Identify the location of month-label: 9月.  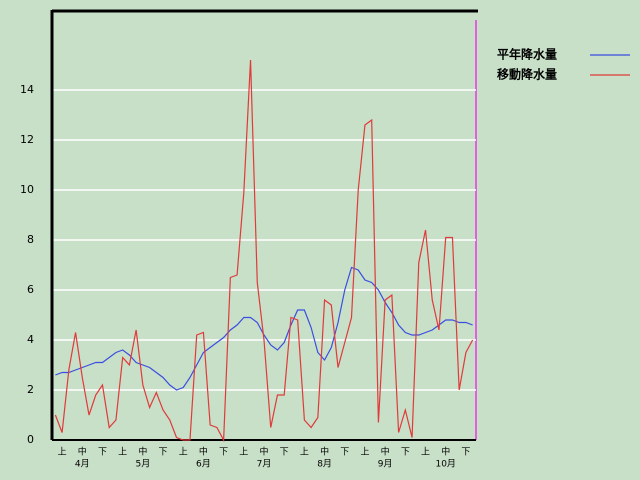
(385, 464).